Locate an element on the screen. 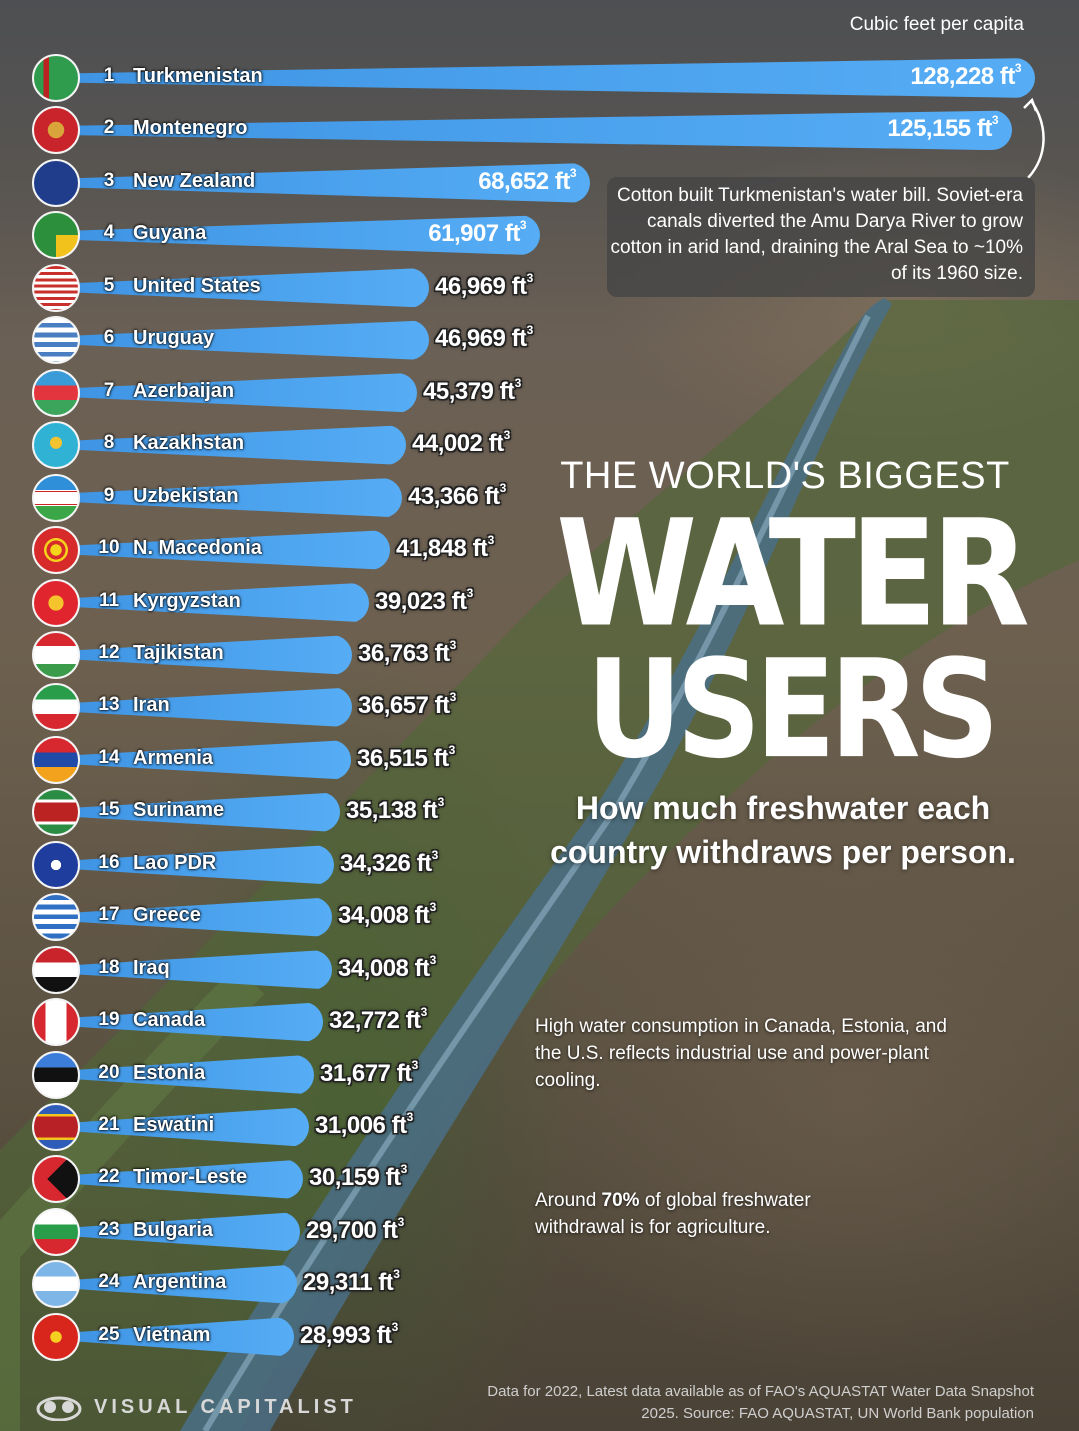 The height and width of the screenshot is (1431, 1079). bar-row: 6 Uruguay 46,969 ft3 is located at coordinates (539, 340).